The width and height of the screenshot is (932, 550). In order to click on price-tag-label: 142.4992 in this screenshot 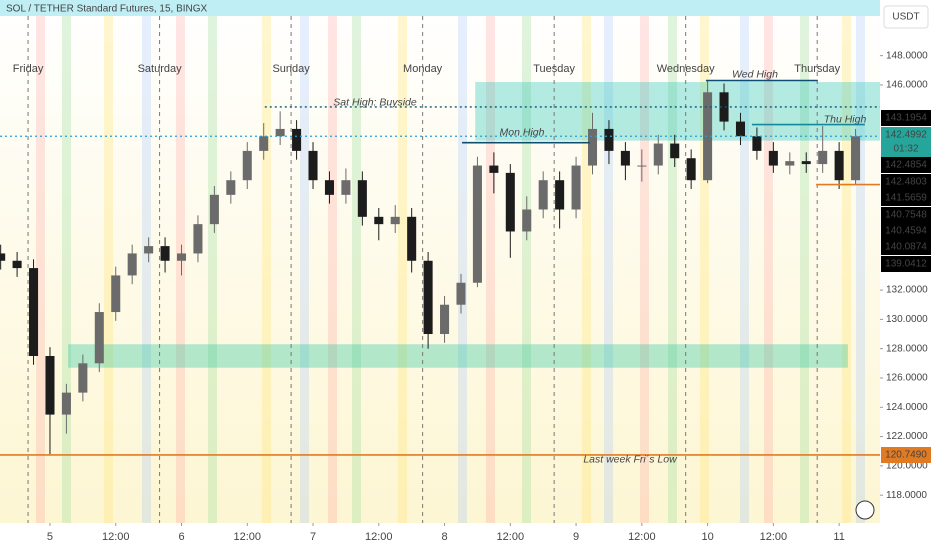, I will do `click(906, 135)`.